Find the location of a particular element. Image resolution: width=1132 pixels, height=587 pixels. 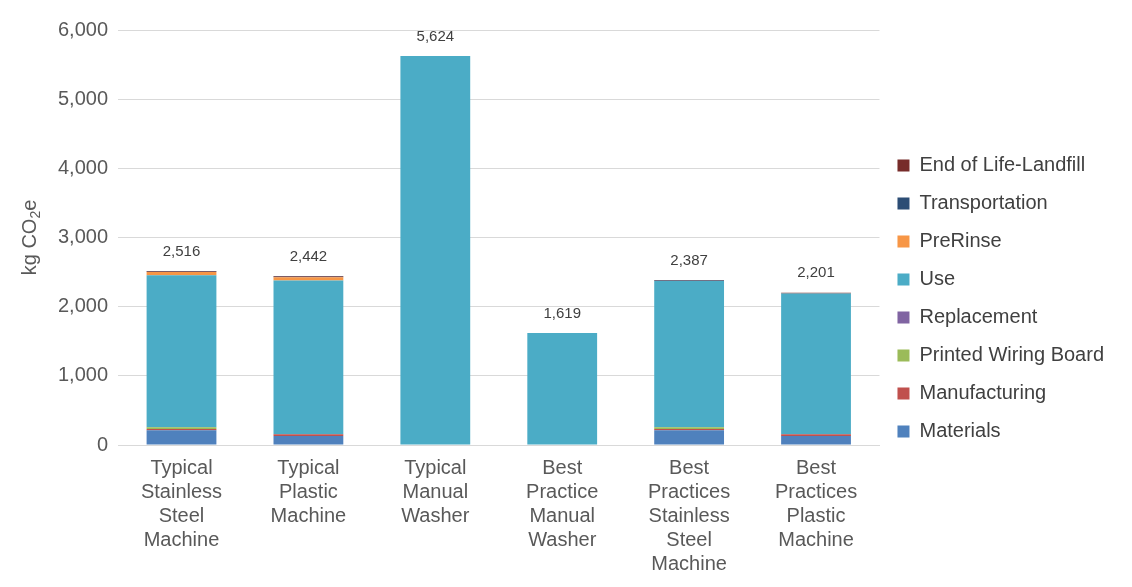

x-tick-label: Best Practices Stainless Steel Machine is located at coordinates (689, 514).